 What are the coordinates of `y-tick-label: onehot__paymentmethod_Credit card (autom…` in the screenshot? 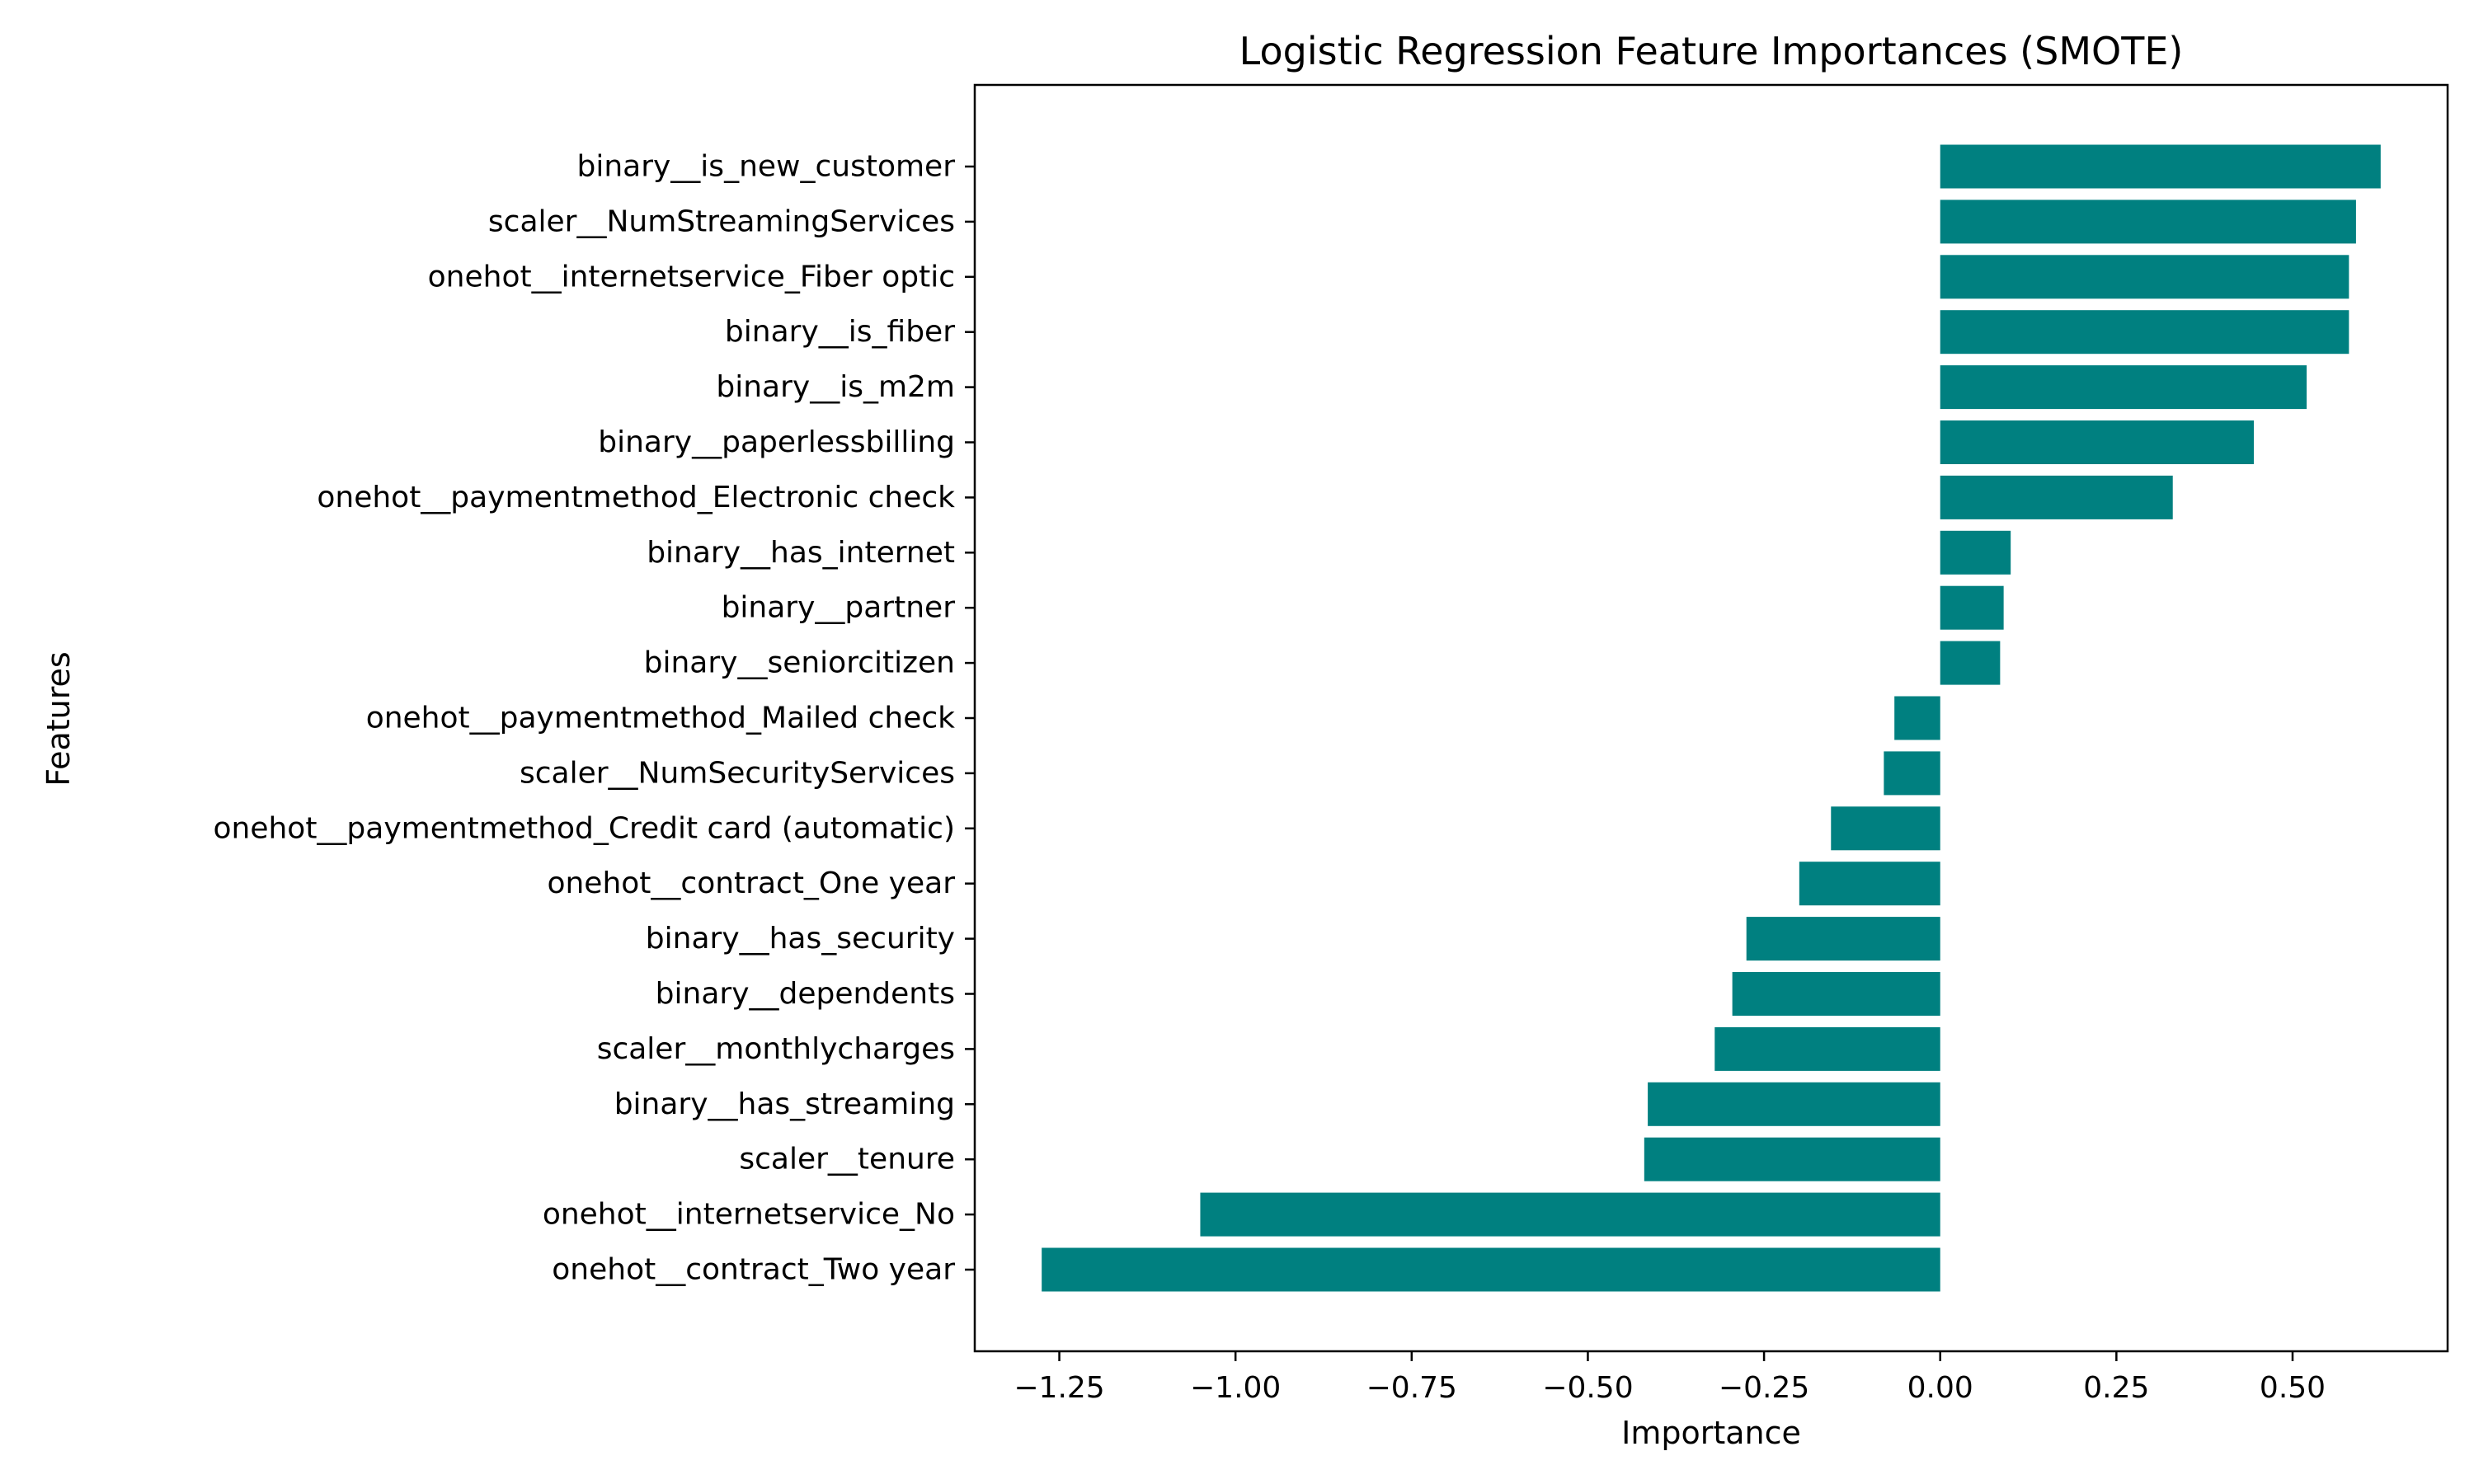 It's located at (584, 828).